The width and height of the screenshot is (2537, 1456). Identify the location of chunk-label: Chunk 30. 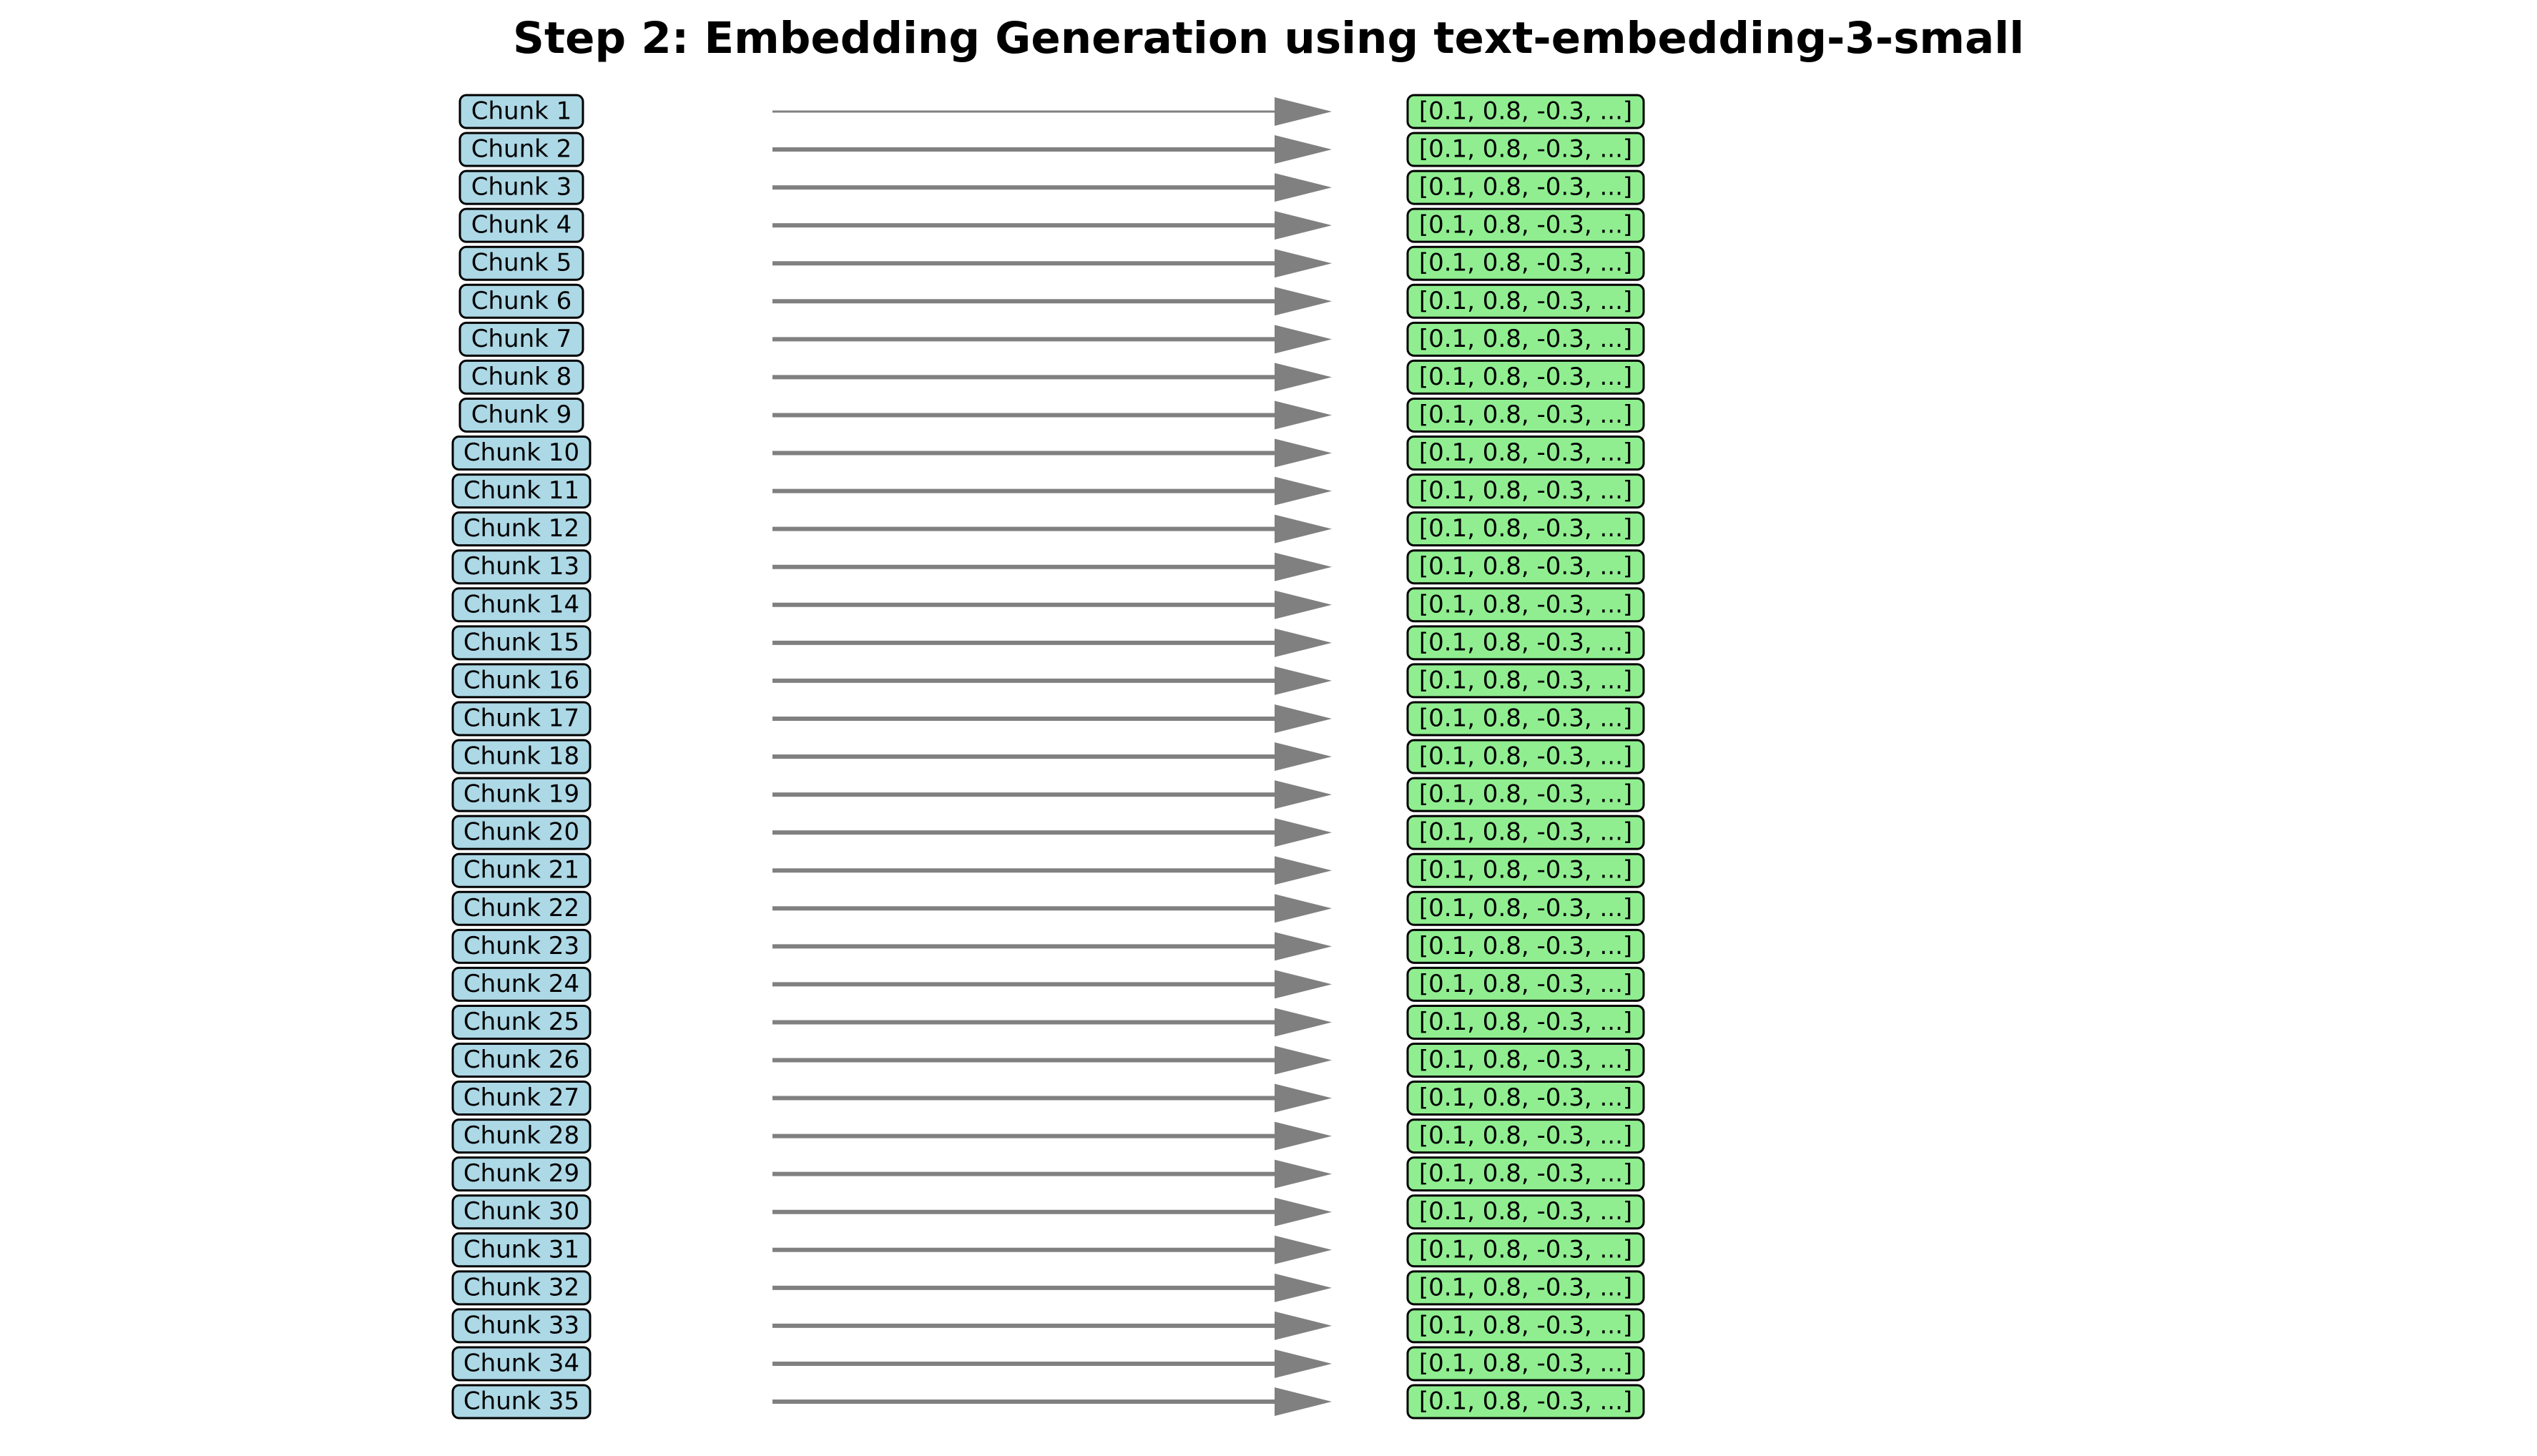
(521, 1211).